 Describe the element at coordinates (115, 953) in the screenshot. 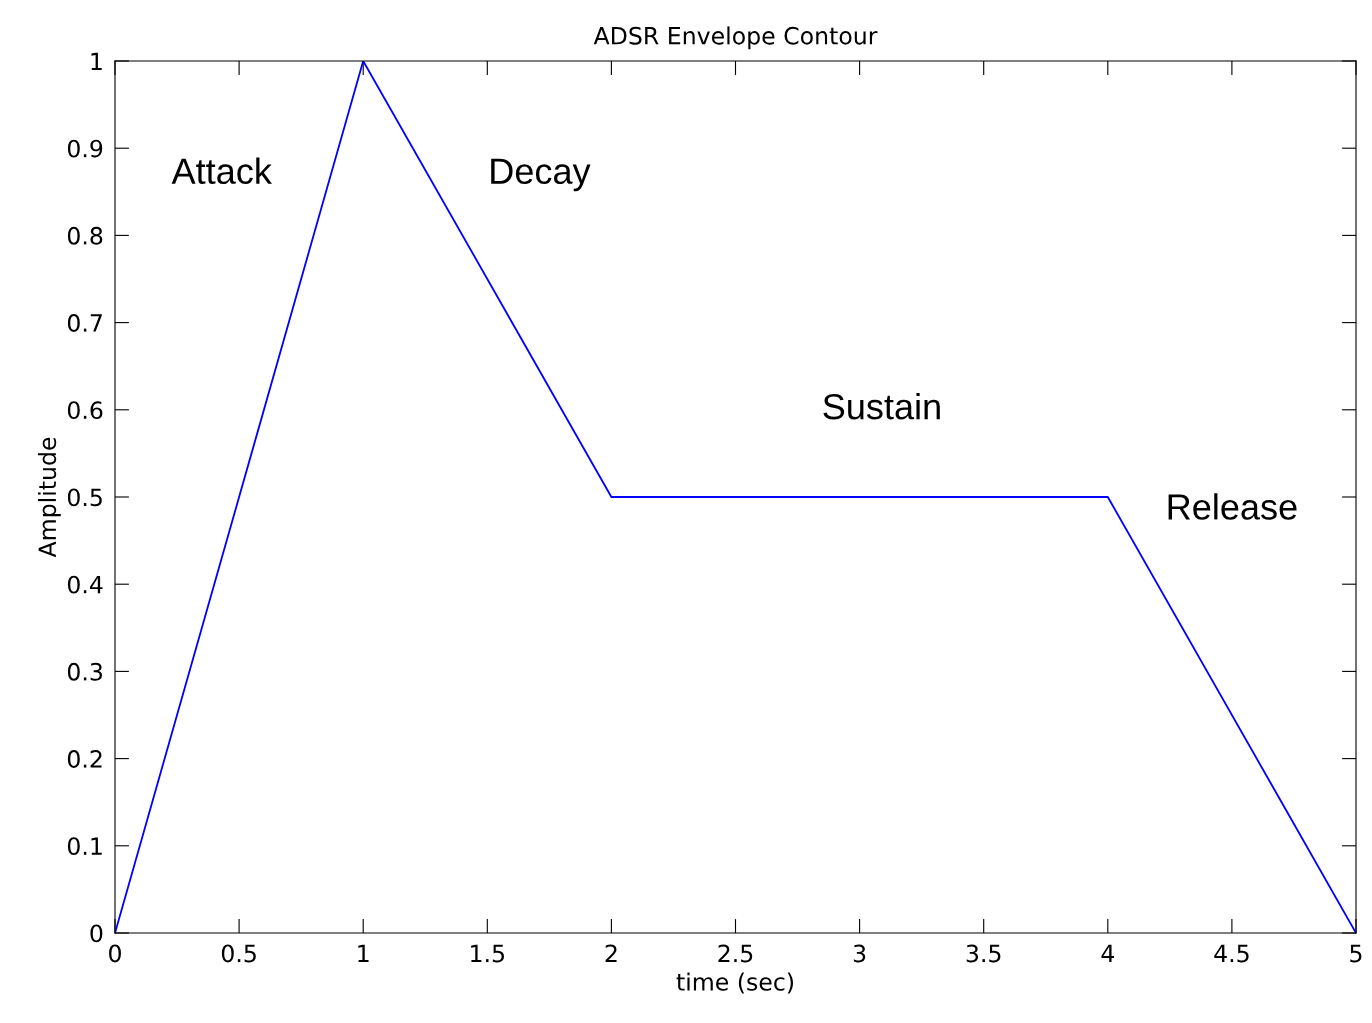

I see `x-tick-label: 0` at that location.